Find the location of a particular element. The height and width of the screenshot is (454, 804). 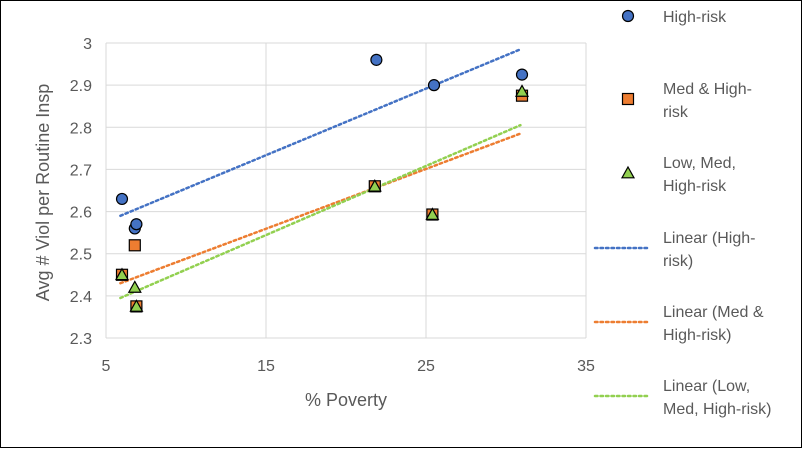

legend-marker-triangle is located at coordinates (628, 172).